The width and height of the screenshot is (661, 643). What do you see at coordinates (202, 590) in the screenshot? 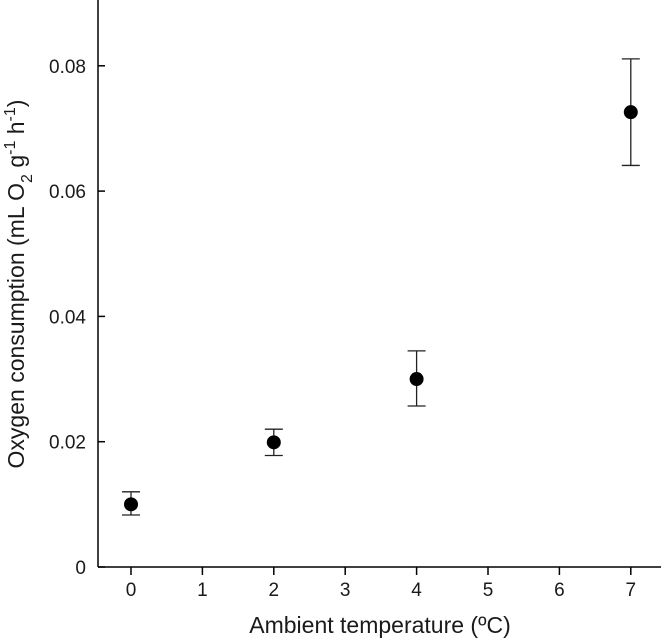
I see `x-tick-label: 1` at bounding box center [202, 590].